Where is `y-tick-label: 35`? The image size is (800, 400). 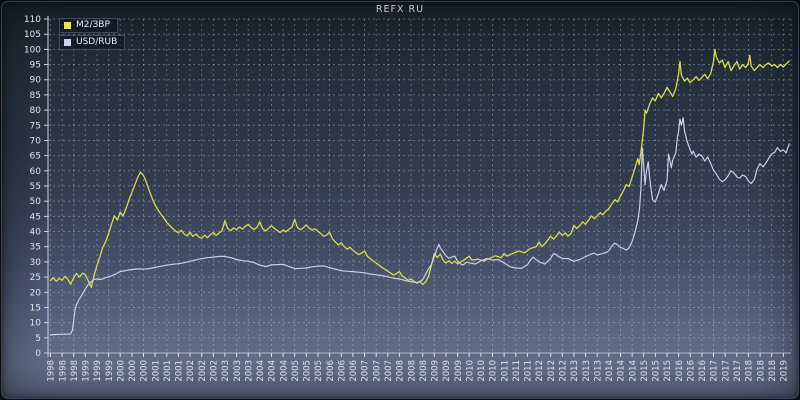
y-tick-label: 35 is located at coordinates (35, 248).